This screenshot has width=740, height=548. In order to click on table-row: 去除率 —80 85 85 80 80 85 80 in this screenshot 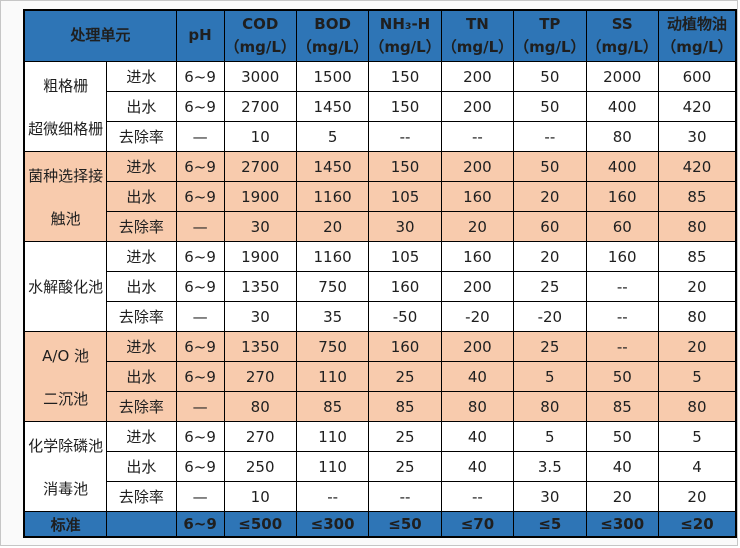, I will do `click(380, 406)`.